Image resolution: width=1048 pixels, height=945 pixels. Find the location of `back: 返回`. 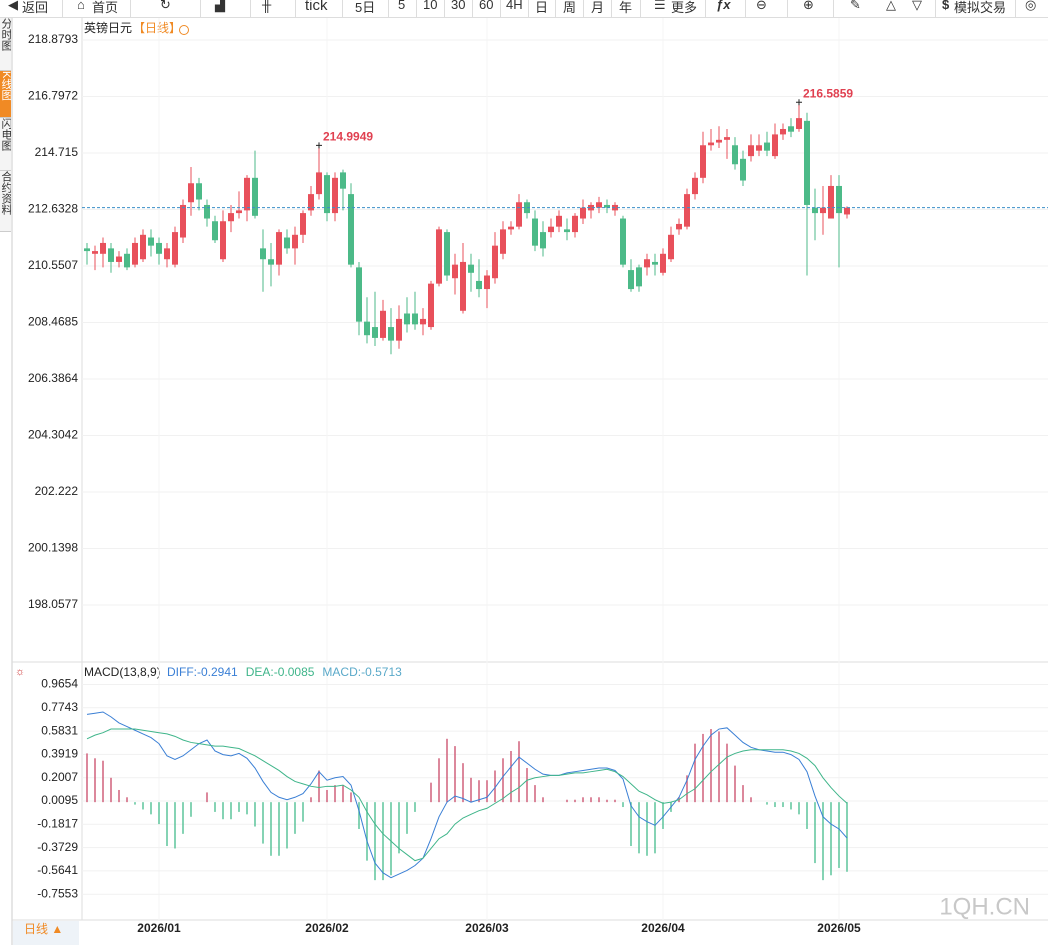

back: 返回 is located at coordinates (35, 7).